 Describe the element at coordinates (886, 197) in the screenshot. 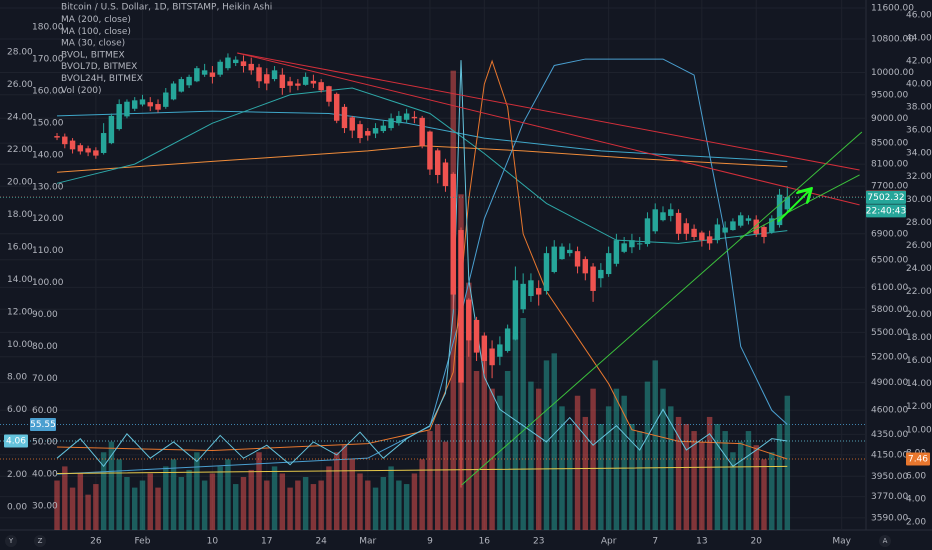

I see `last-price-label-bg` at that location.